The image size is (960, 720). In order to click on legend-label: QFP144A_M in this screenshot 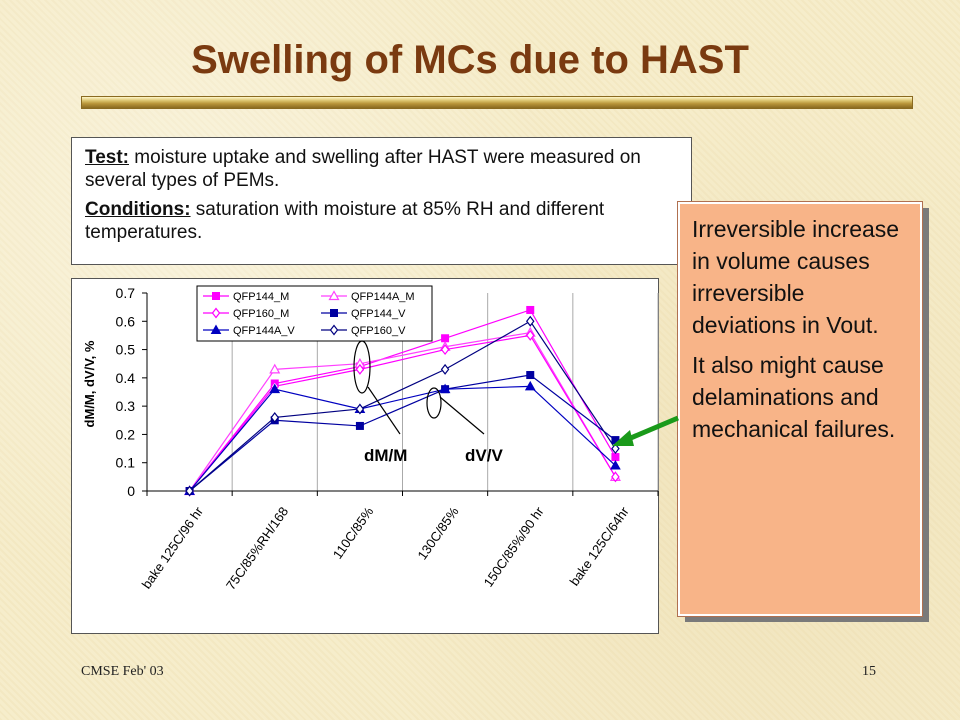, I will do `click(383, 297)`.